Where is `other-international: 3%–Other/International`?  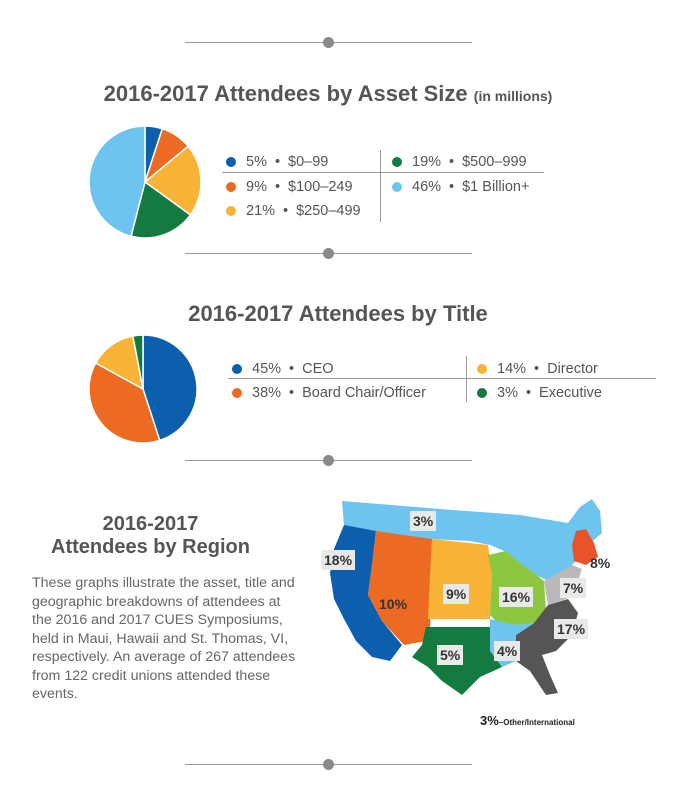
other-international: 3%–Other/International is located at coordinates (527, 720).